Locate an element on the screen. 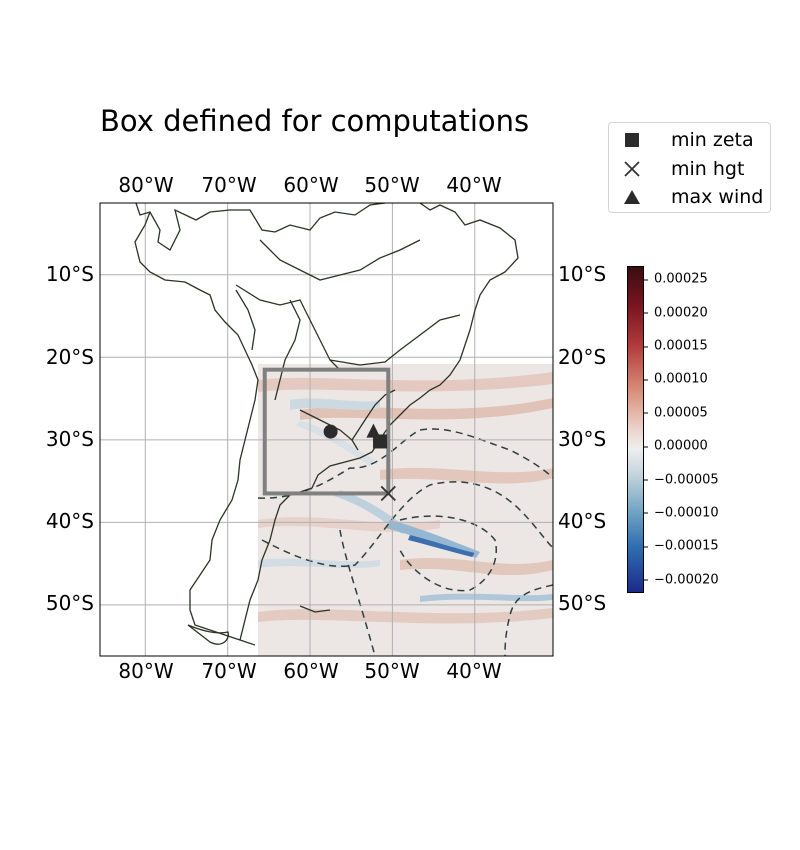 This screenshot has width=800, height=850. legend-label: min hgt is located at coordinates (708, 169).